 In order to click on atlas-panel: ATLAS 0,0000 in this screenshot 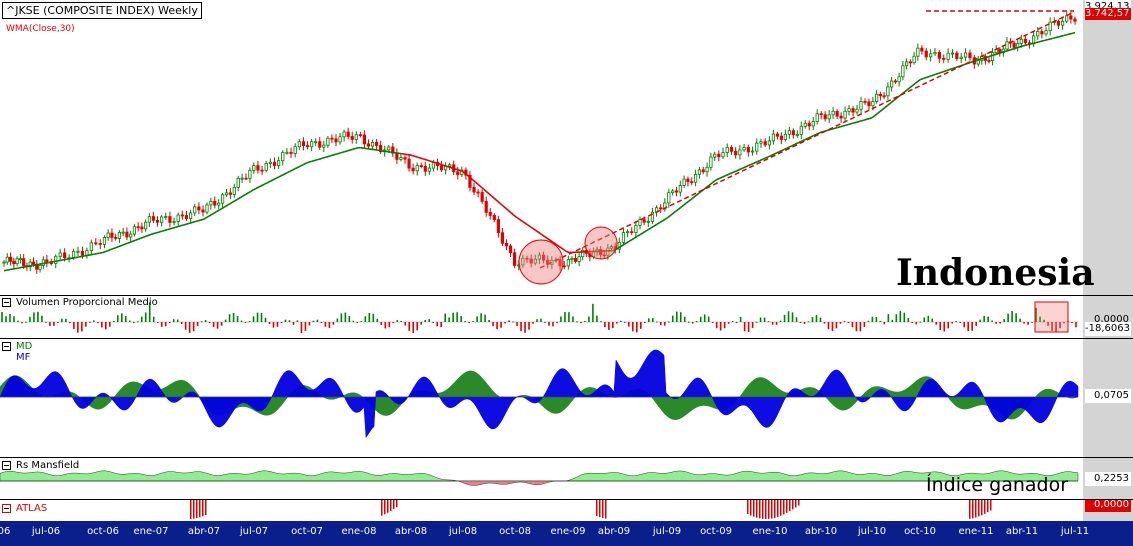, I will do `click(566, 510)`.